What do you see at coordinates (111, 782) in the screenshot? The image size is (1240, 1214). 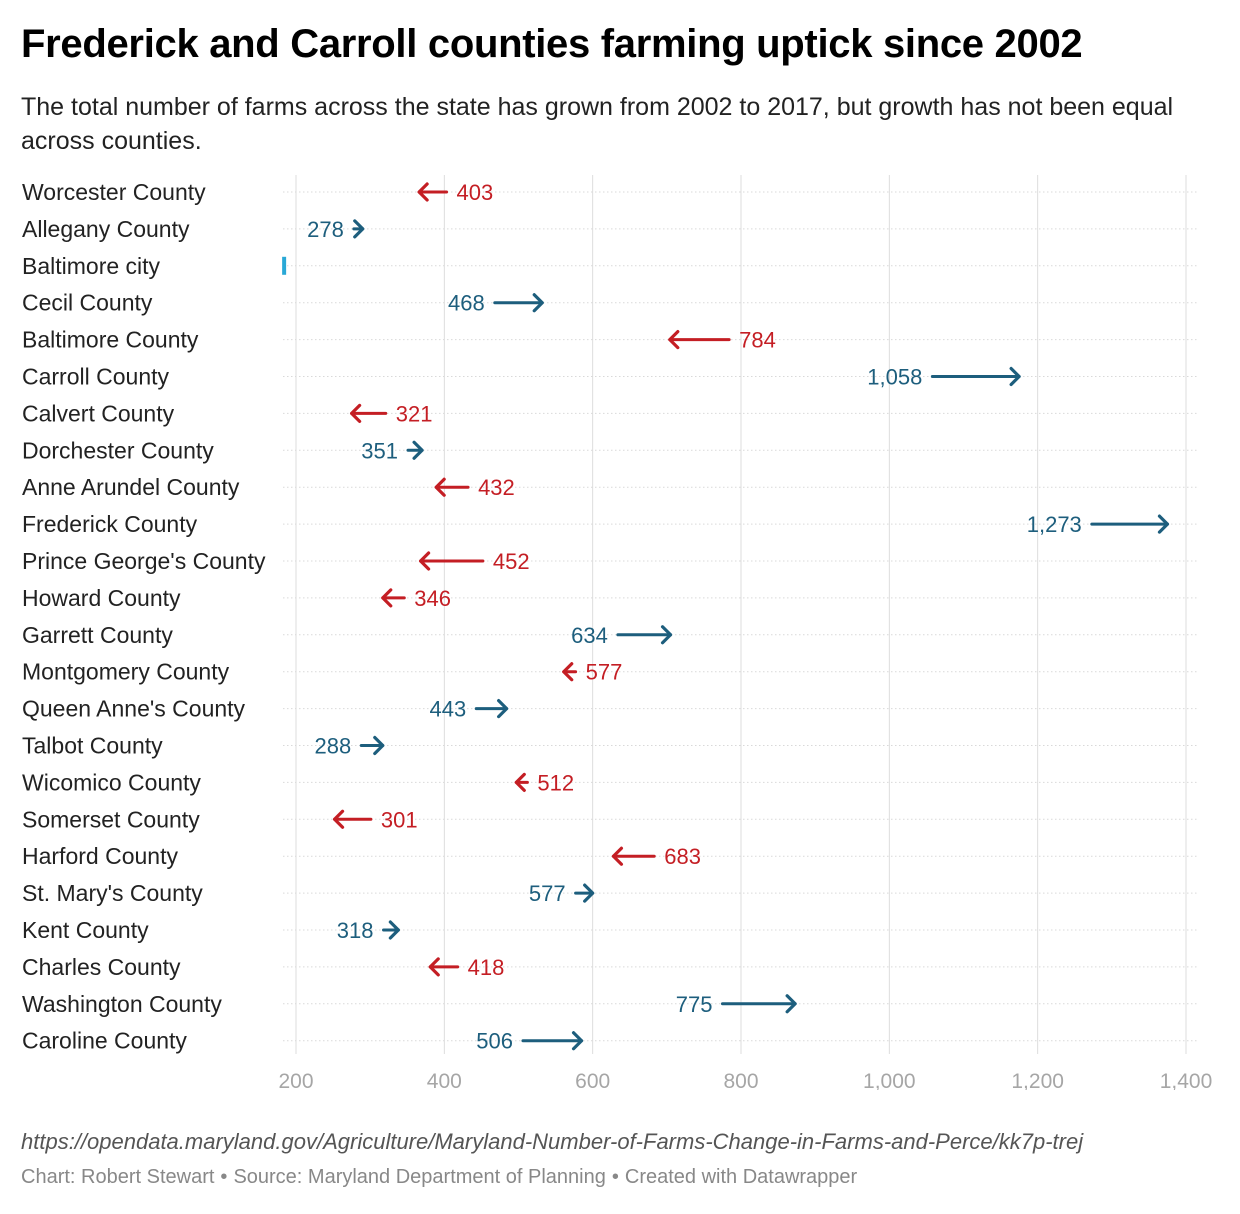 I see `county-label: Wicomico County` at bounding box center [111, 782].